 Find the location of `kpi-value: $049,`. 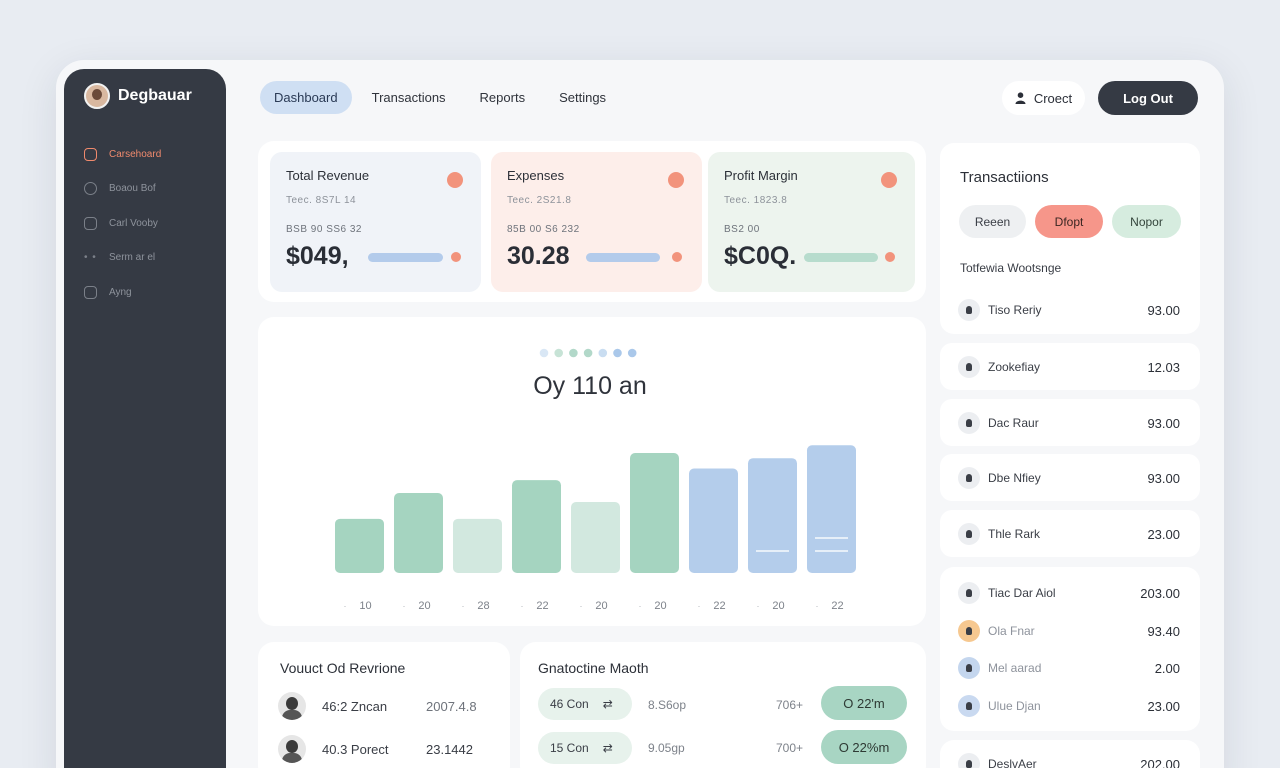

kpi-value: $049, is located at coordinates (317, 256).